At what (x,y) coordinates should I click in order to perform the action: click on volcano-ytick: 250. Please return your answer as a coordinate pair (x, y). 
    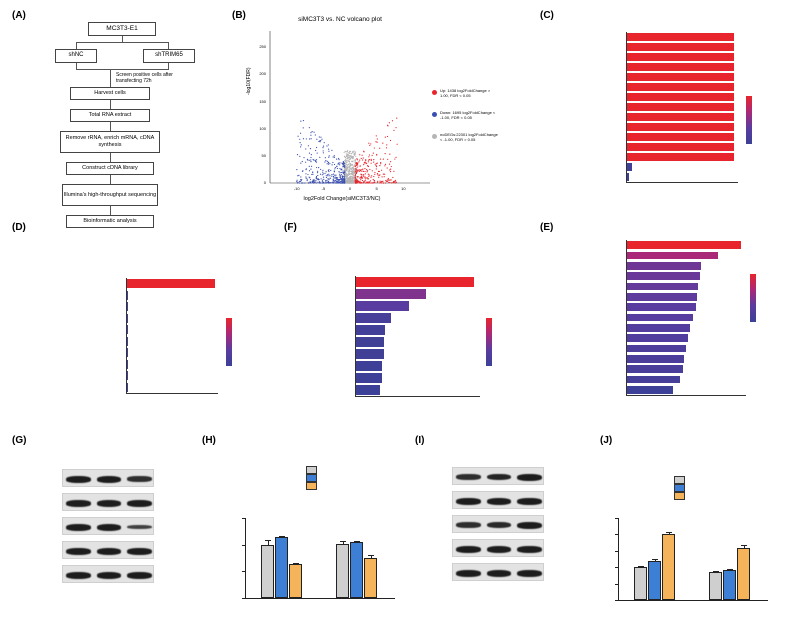
    Looking at the image, I should click on (262, 47).